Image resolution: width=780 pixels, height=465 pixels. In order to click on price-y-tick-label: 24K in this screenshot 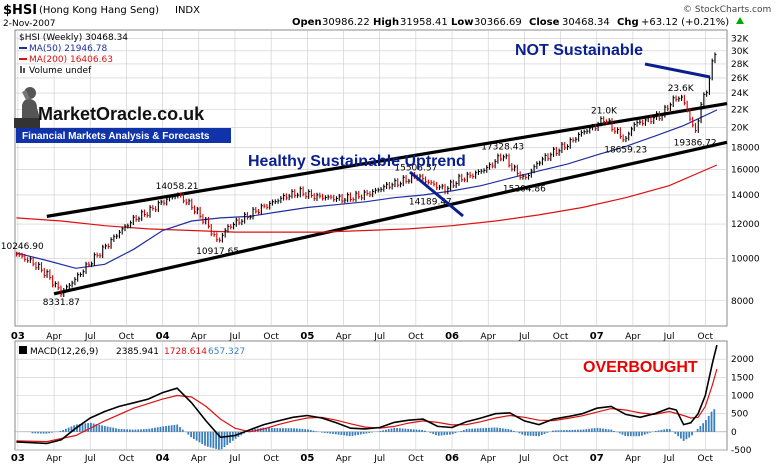, I will do `click(740, 94)`.